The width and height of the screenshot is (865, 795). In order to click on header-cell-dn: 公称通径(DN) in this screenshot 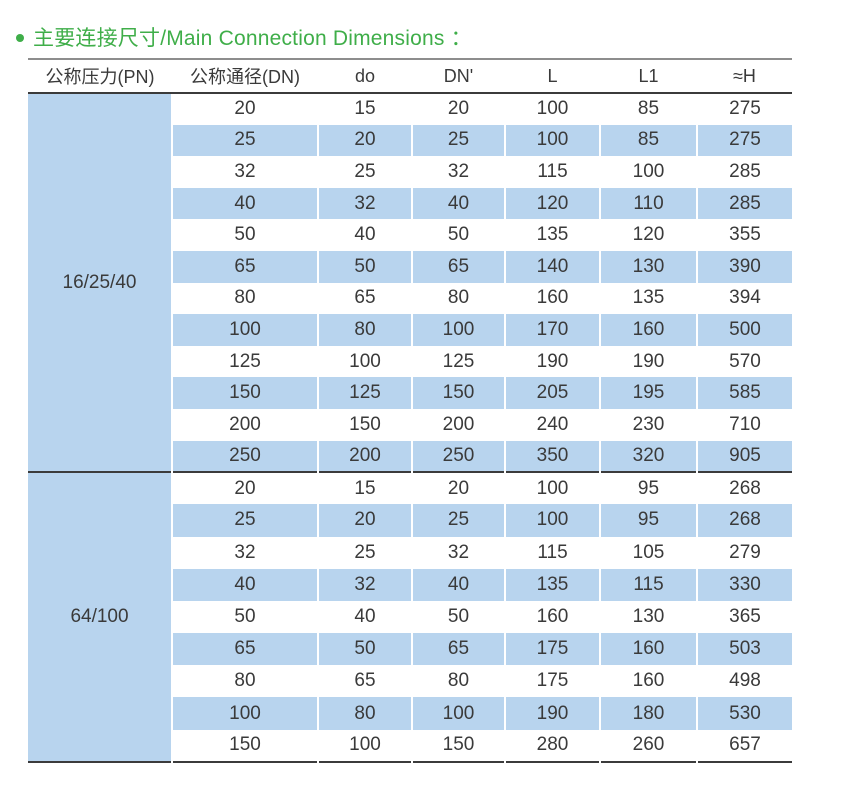, I will do `click(245, 76)`.